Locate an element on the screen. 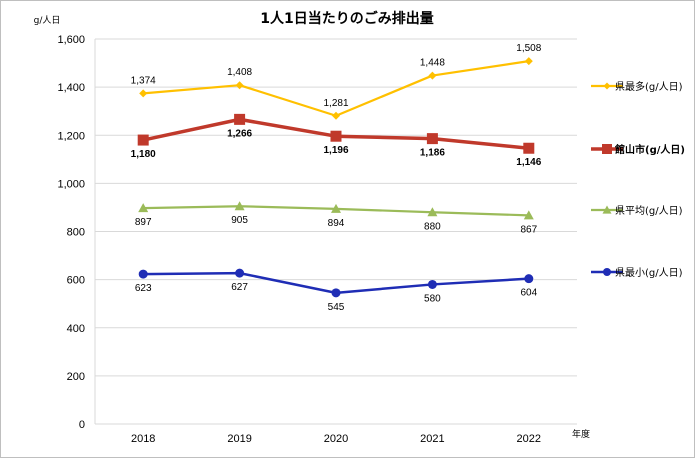  legend-label: 館山市(g/人日) is located at coordinates (649, 149).